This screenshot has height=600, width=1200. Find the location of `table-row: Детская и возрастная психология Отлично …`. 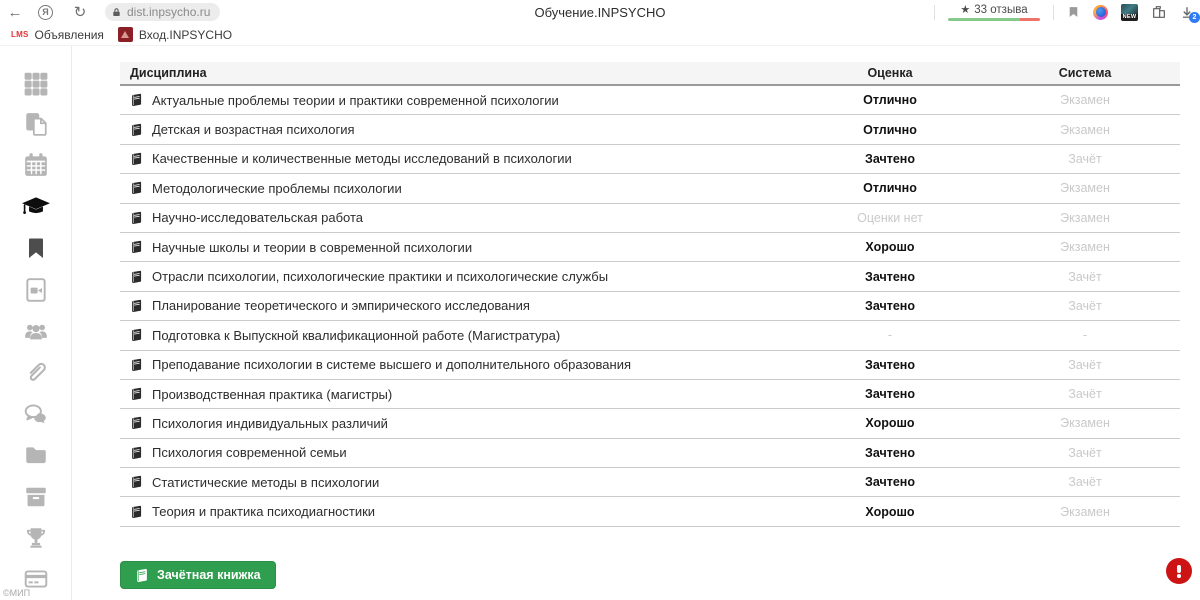

table-row: Детская и возрастная психология Отлично … is located at coordinates (650, 130).